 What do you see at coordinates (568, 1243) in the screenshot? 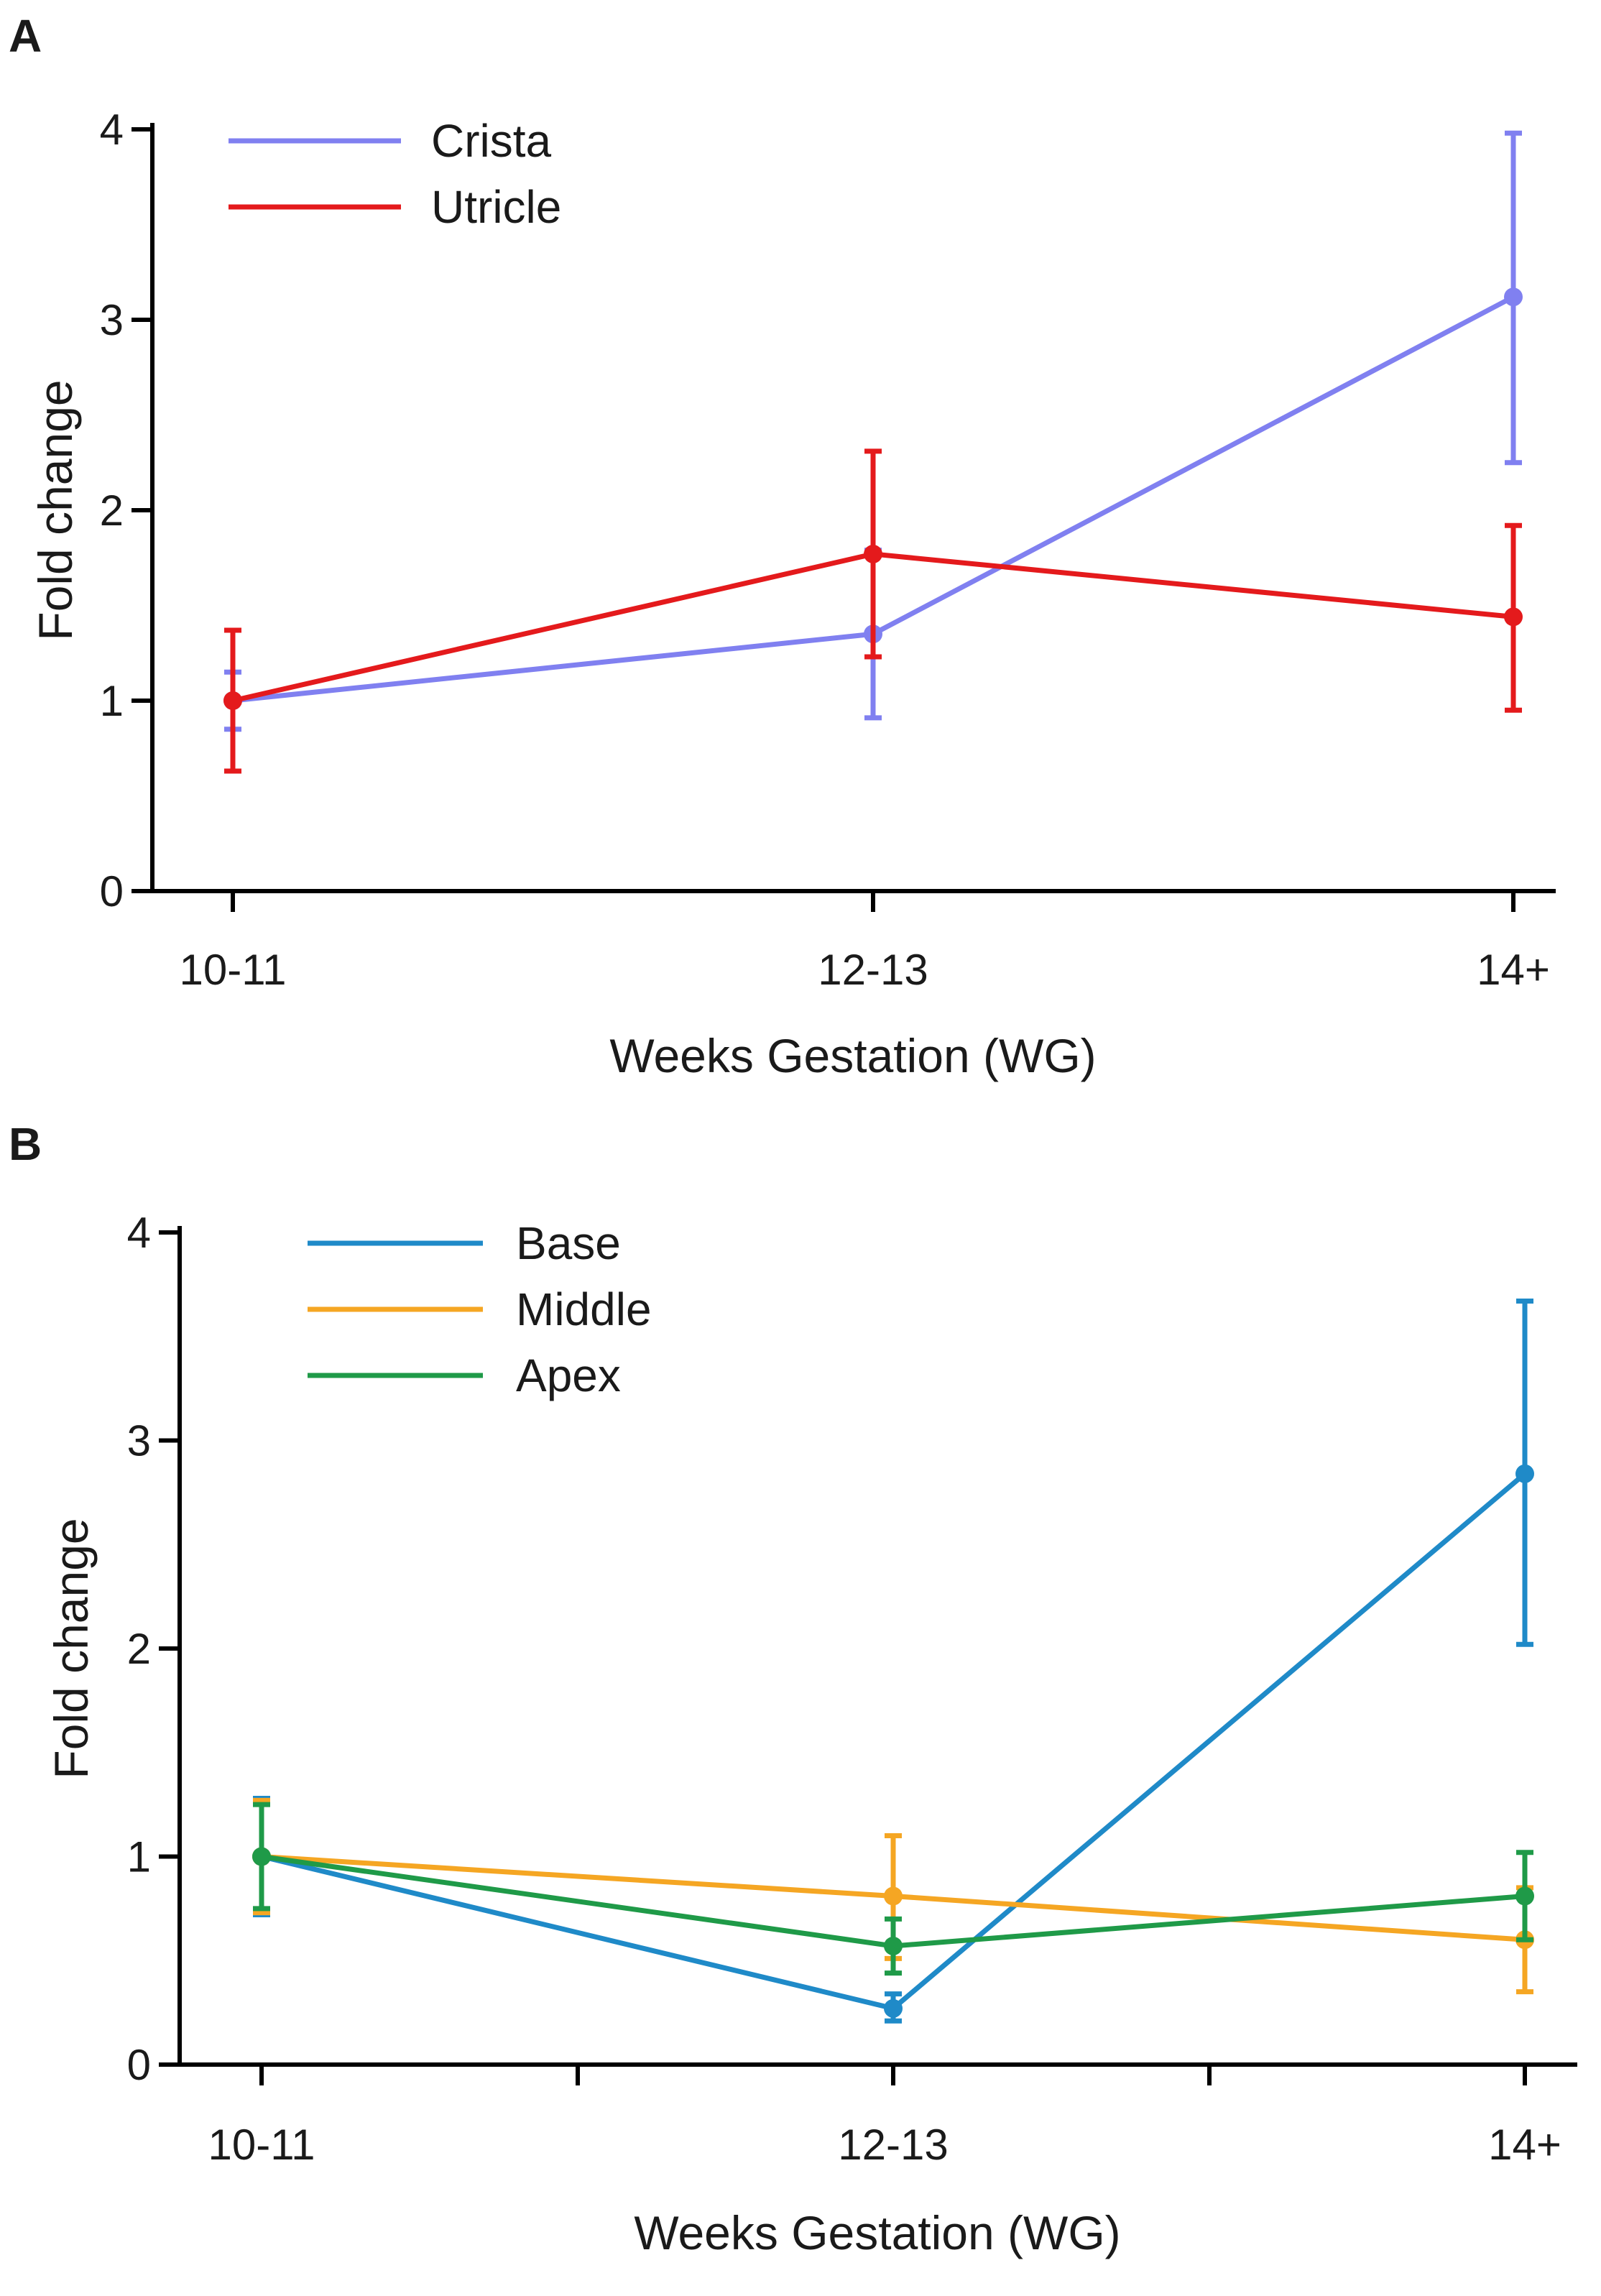
I see `chart1-series-base-legend-label: Base` at bounding box center [568, 1243].